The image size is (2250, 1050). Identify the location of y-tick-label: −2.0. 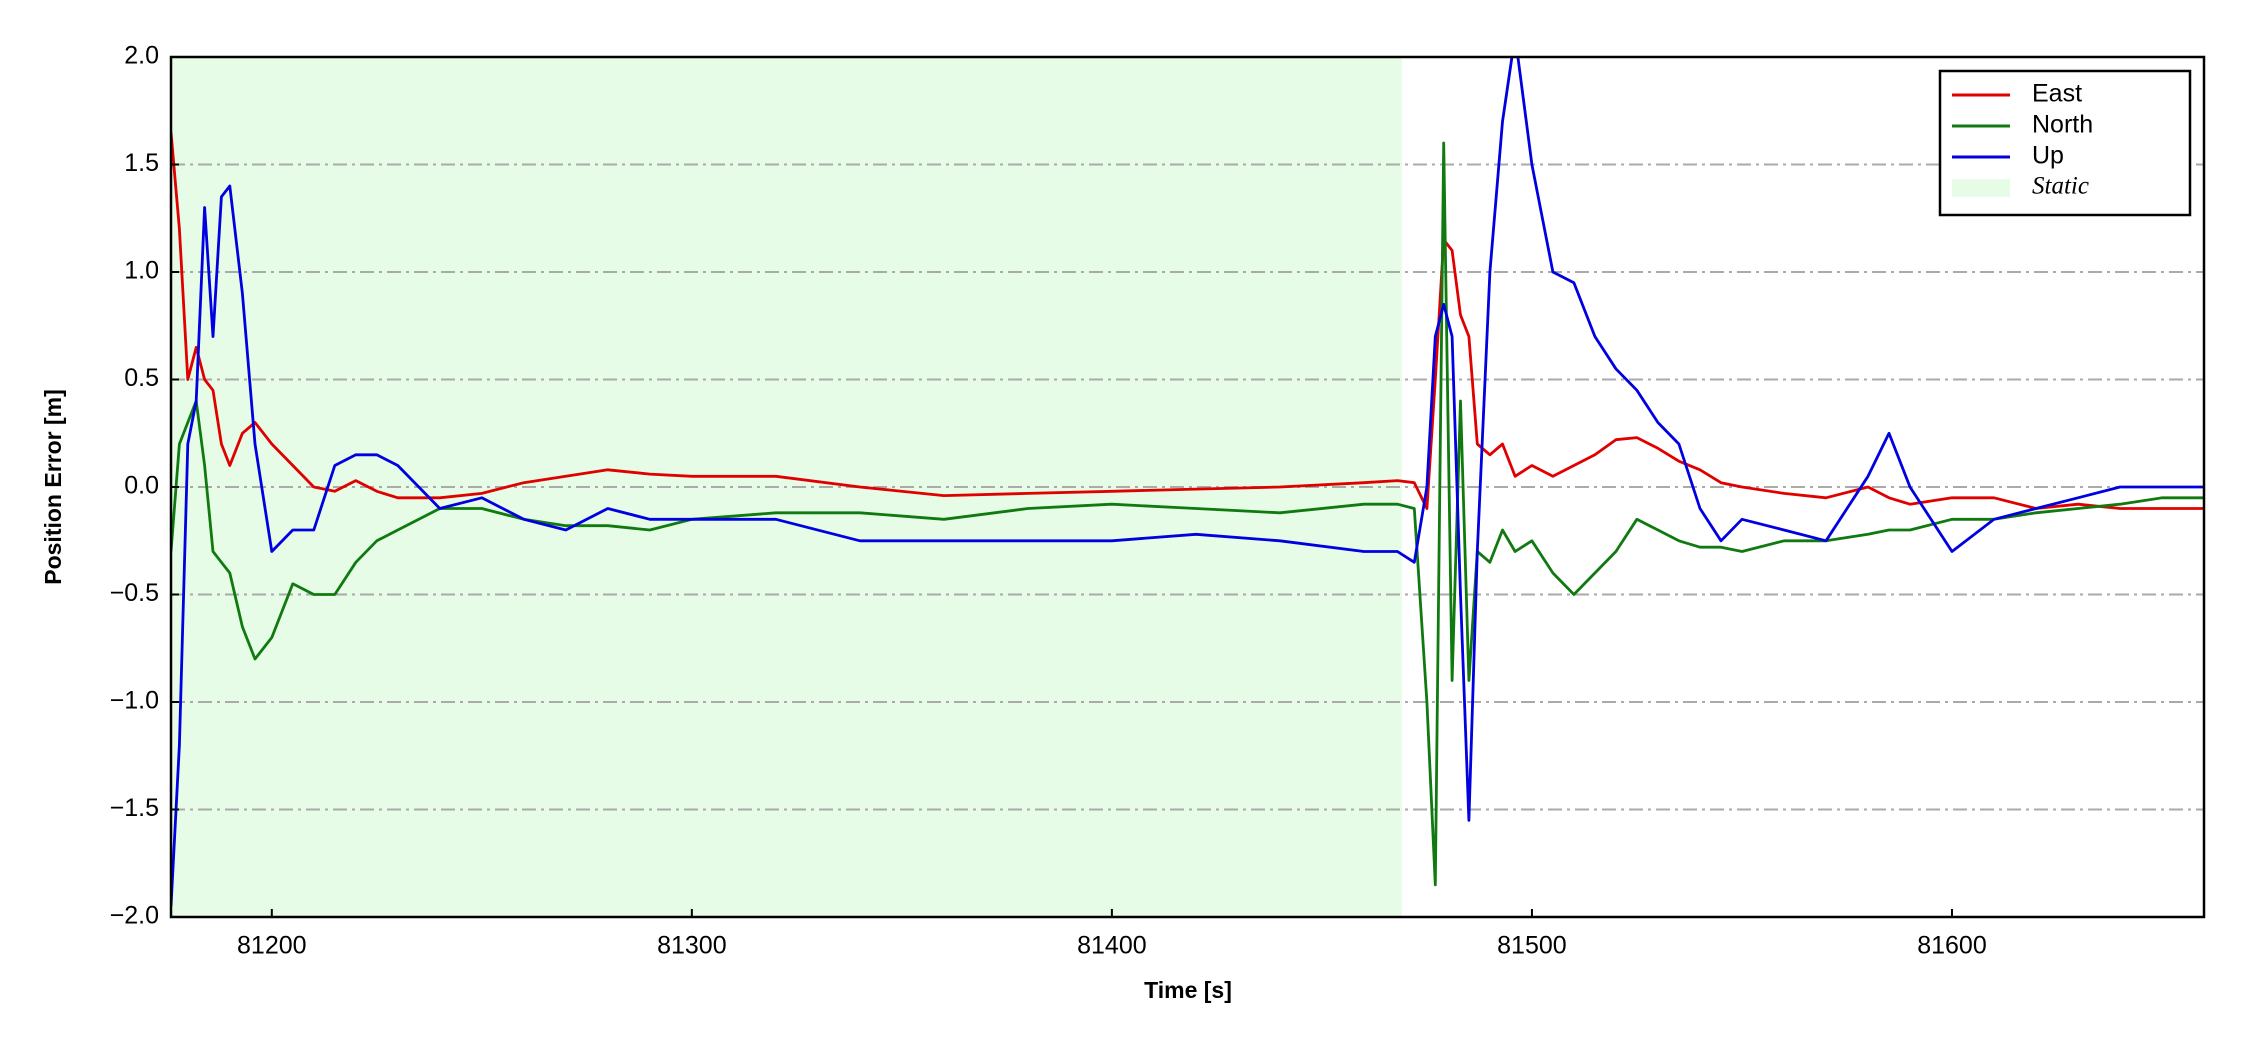
(134, 916).